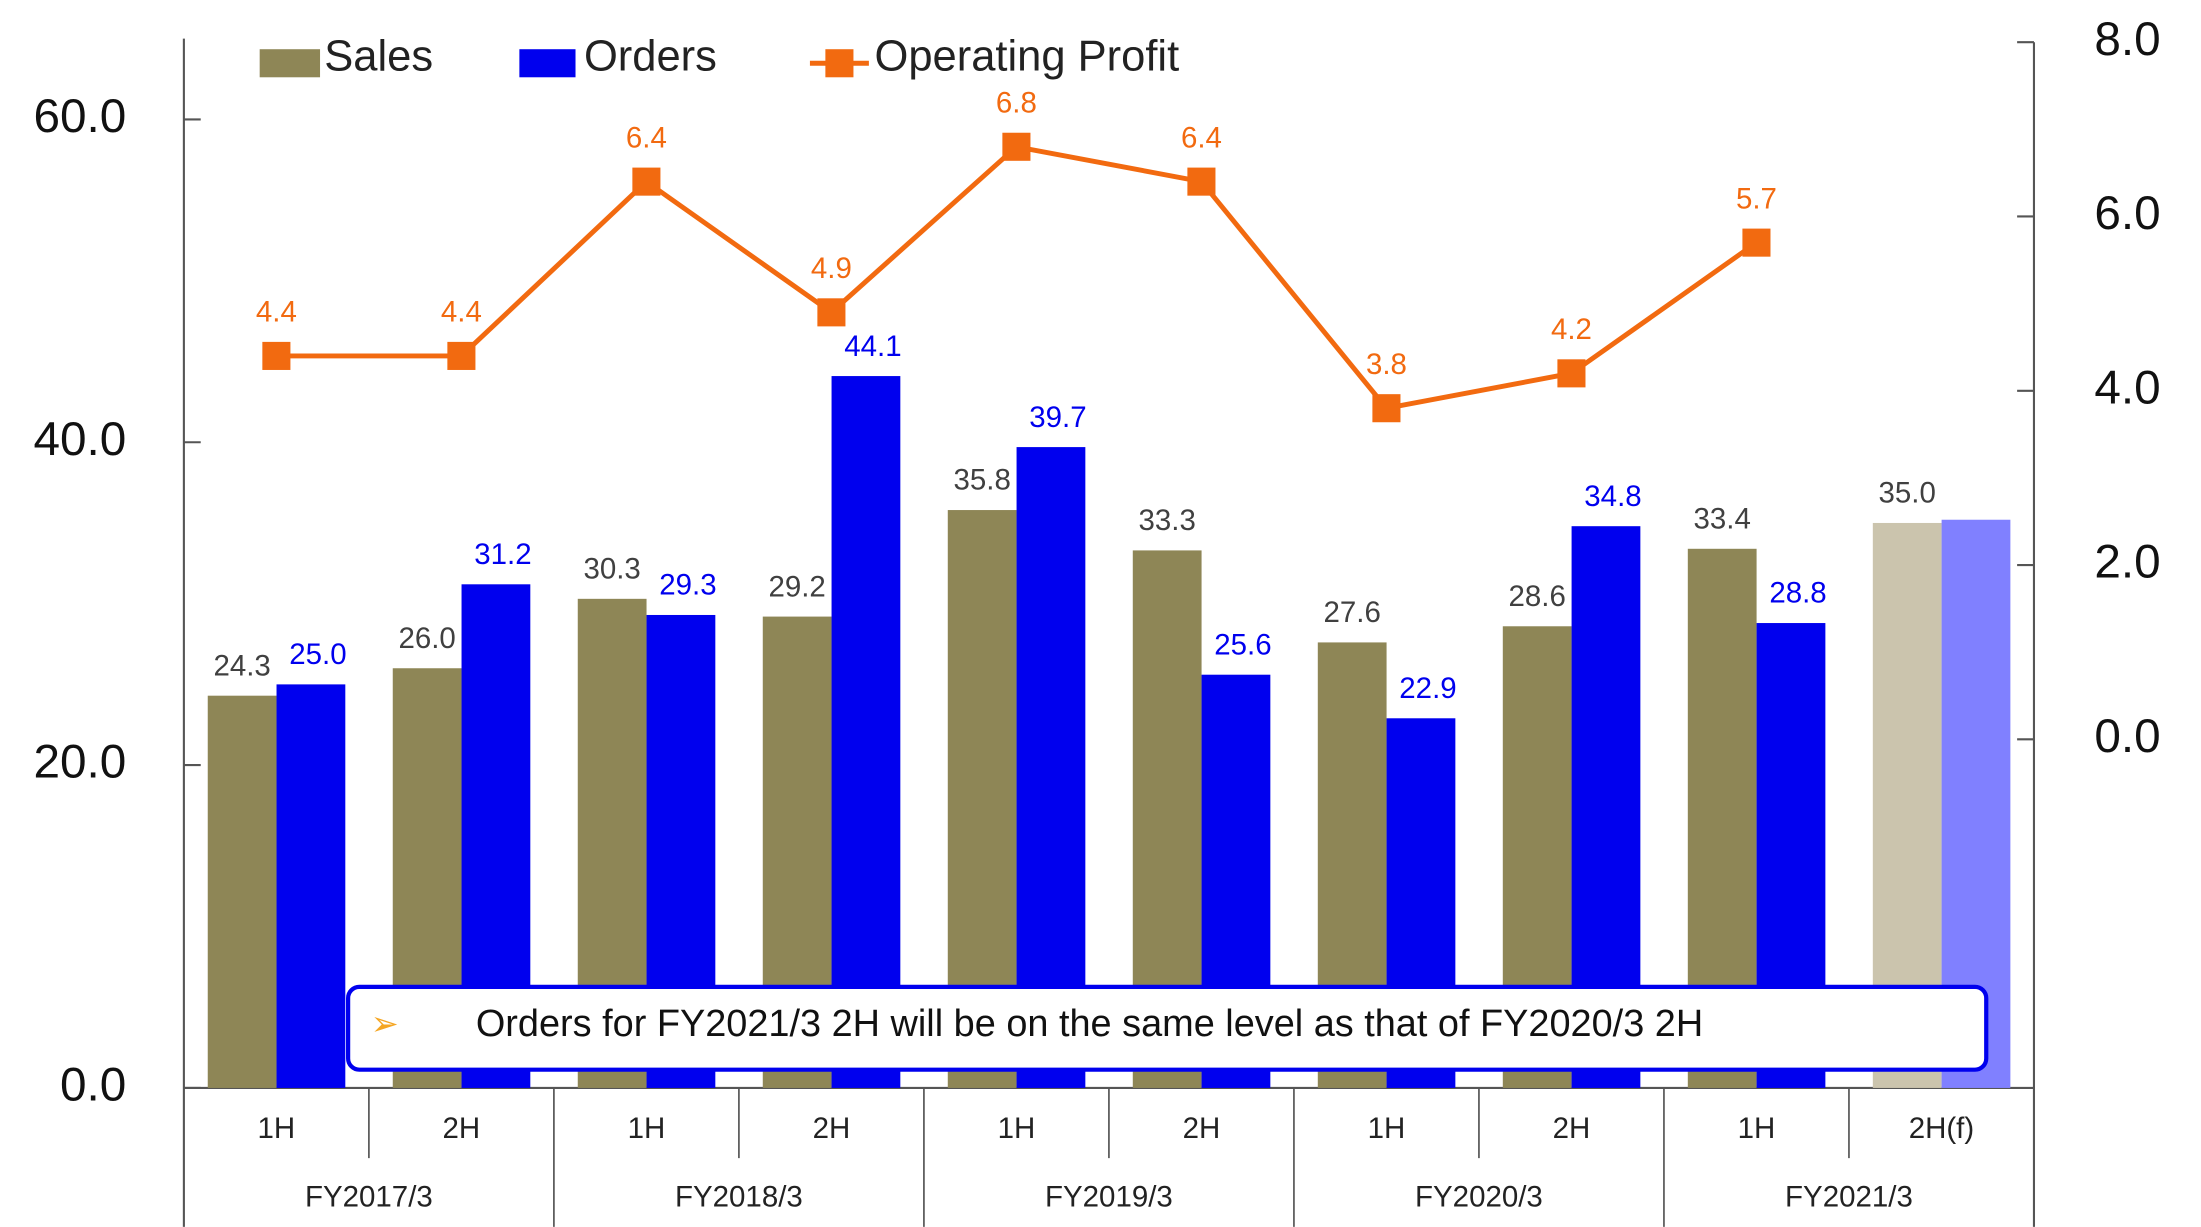  I want to click on y-tick-label: 20.0, so click(79, 762).